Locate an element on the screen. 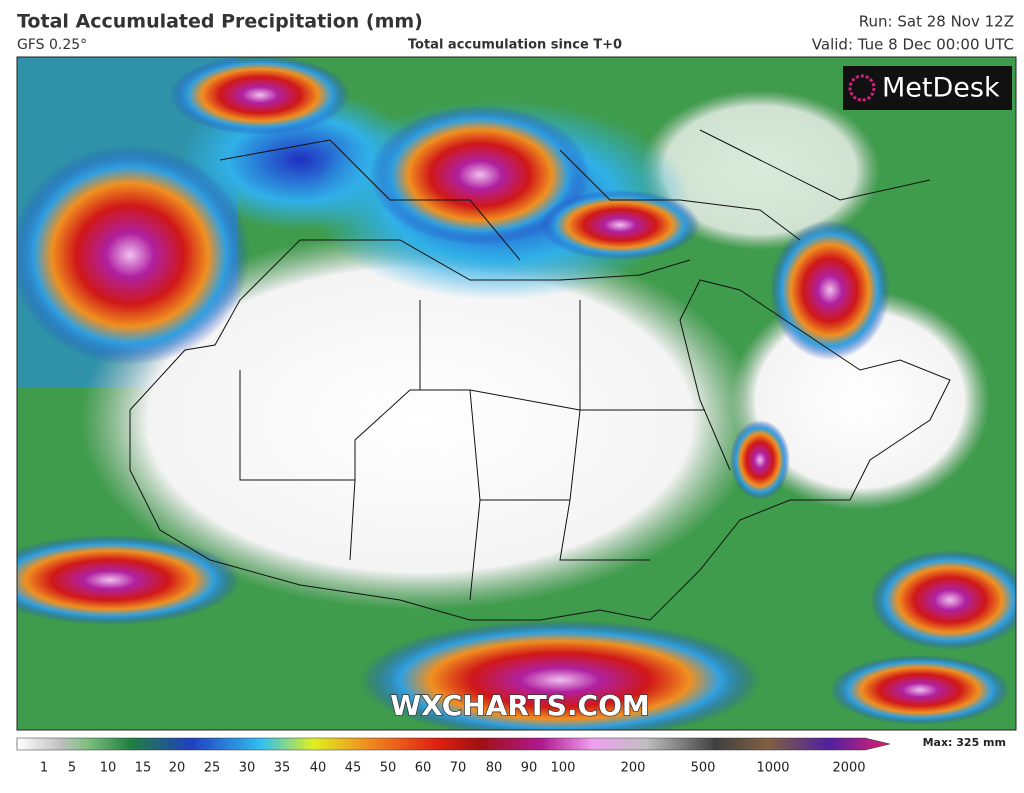 The image size is (1024, 793). colorbar-label: 1000 is located at coordinates (772, 768).